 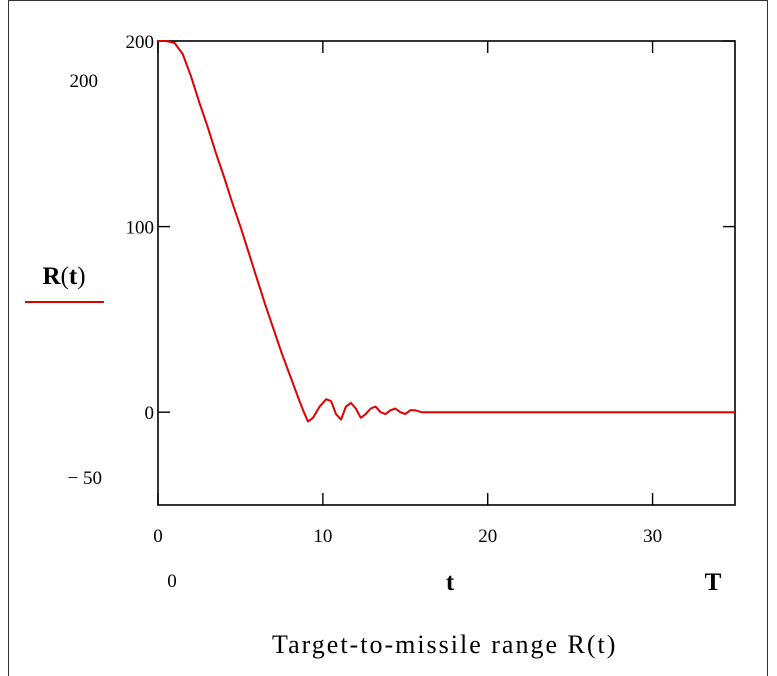 I want to click on x-tick-label: 0, so click(x=158, y=536).